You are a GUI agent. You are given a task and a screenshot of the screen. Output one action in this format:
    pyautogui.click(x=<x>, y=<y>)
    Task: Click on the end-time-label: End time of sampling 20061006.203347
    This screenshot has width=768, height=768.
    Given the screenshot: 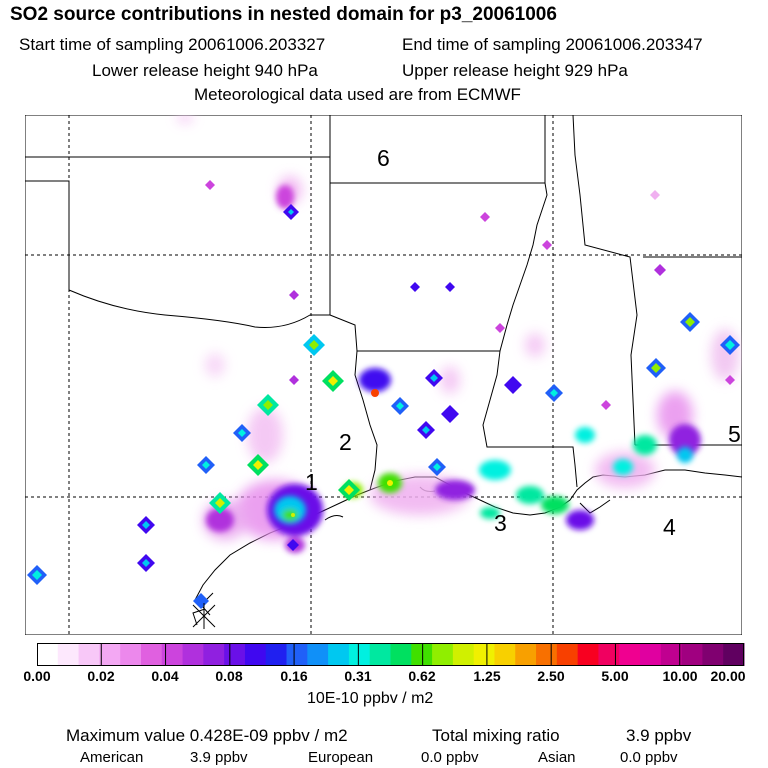 What is the action you would take?
    pyautogui.click(x=552, y=44)
    